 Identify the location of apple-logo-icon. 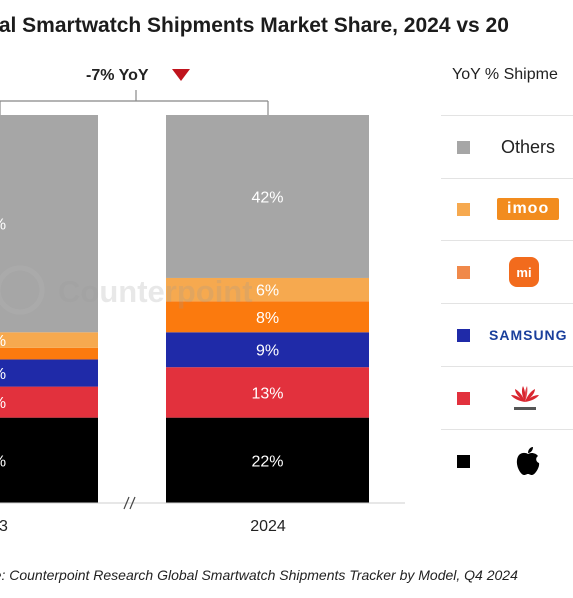
(518, 461).